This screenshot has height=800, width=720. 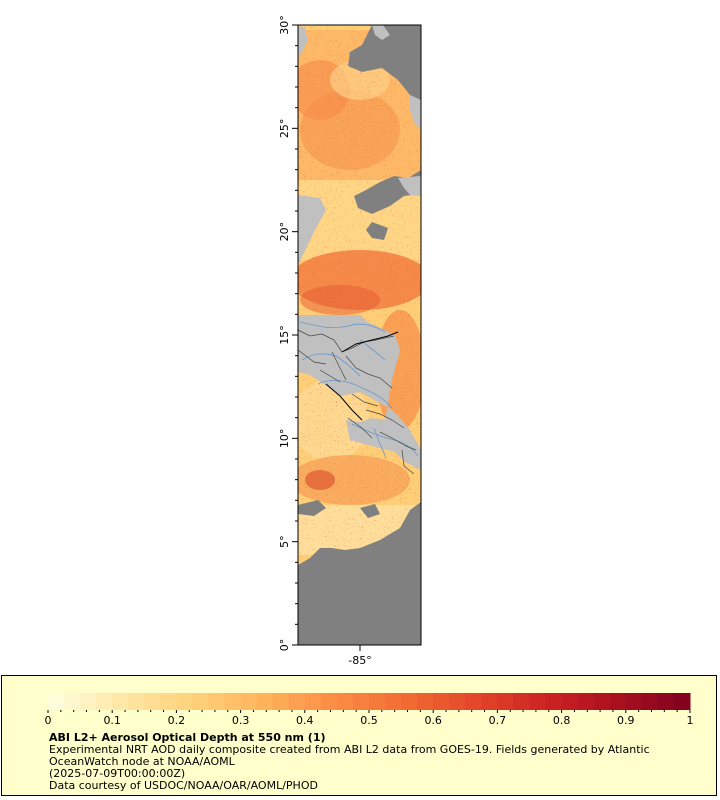 What do you see at coordinates (295, 335) in the screenshot?
I see `lat-tick-marks` at bounding box center [295, 335].